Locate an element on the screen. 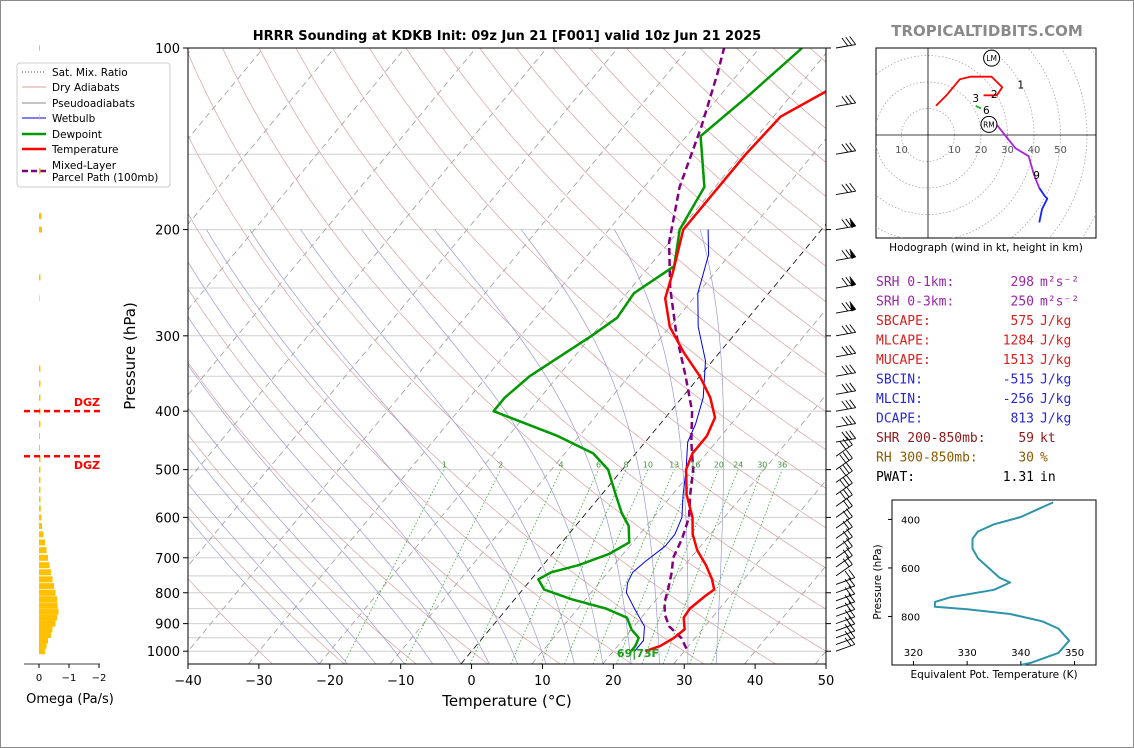 This screenshot has width=1134, height=748. hodograph-ring-label: 10 is located at coordinates (954, 150).